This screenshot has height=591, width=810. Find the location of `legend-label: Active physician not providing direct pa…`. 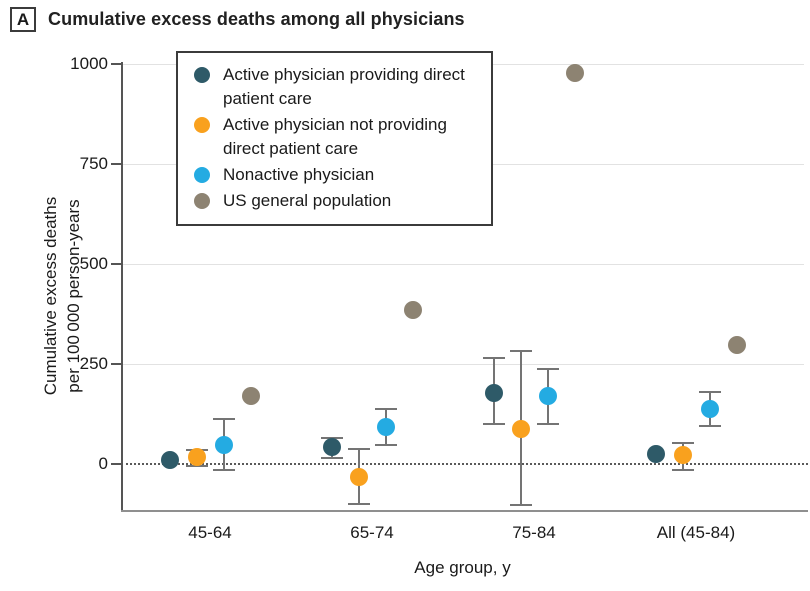

legend-label: Active physician not providing direct pa… is located at coordinates (335, 136).